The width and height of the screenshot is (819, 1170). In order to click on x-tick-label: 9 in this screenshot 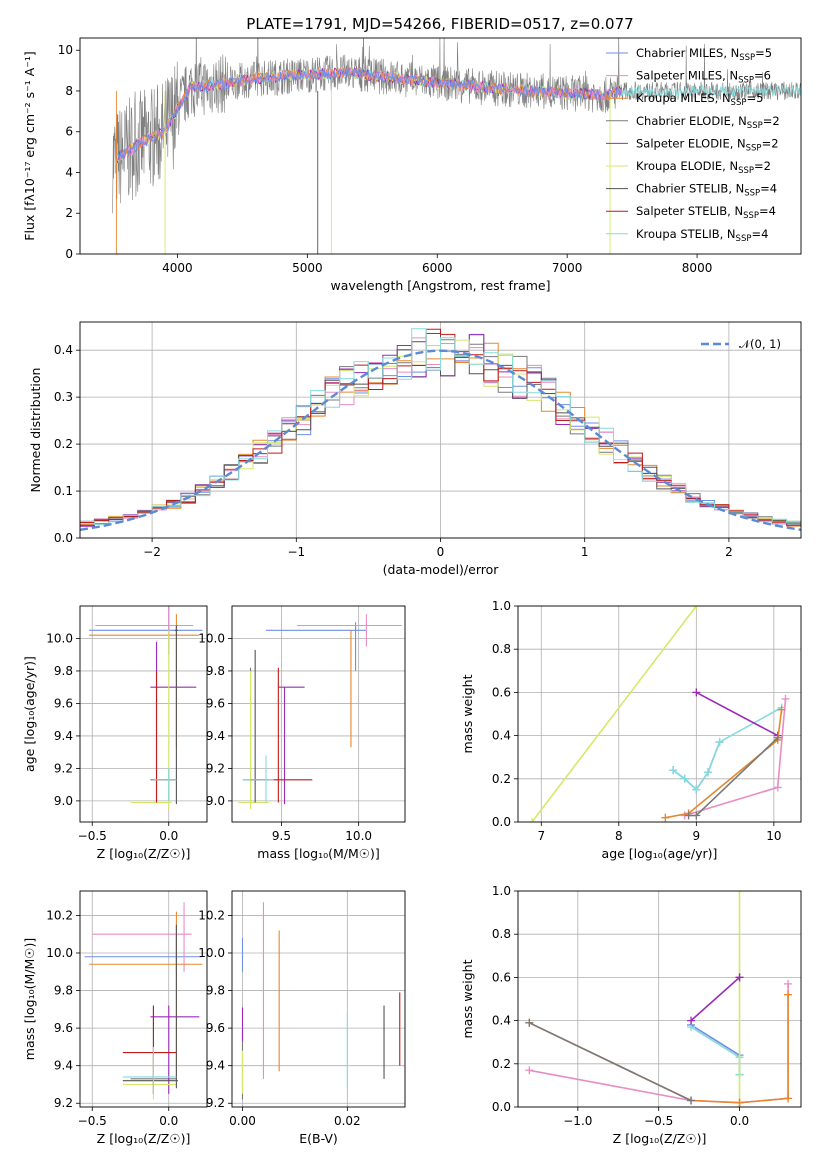, I will do `click(697, 836)`.